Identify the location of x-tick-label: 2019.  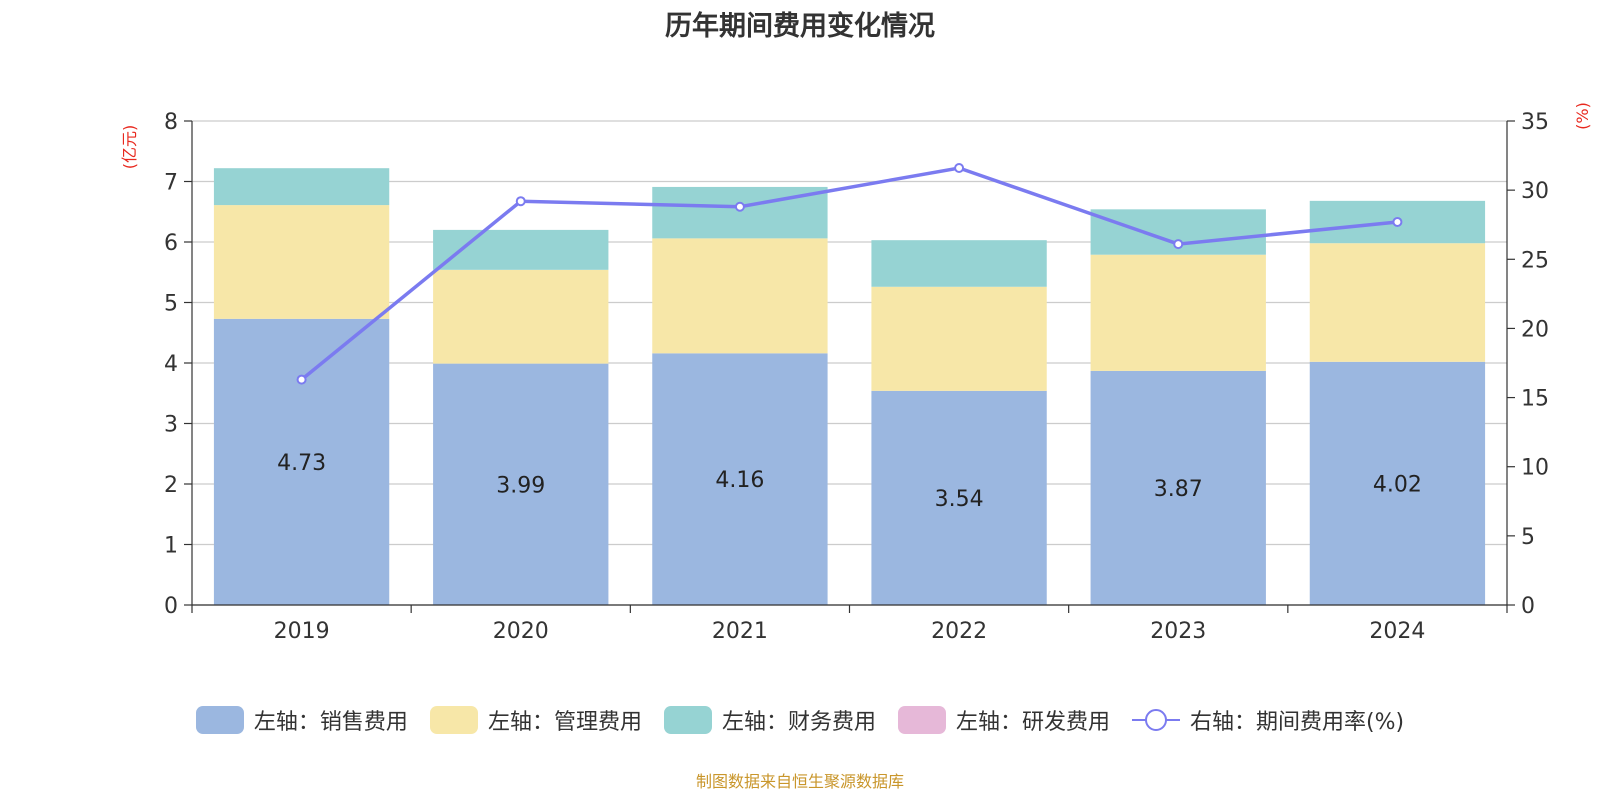
(302, 631).